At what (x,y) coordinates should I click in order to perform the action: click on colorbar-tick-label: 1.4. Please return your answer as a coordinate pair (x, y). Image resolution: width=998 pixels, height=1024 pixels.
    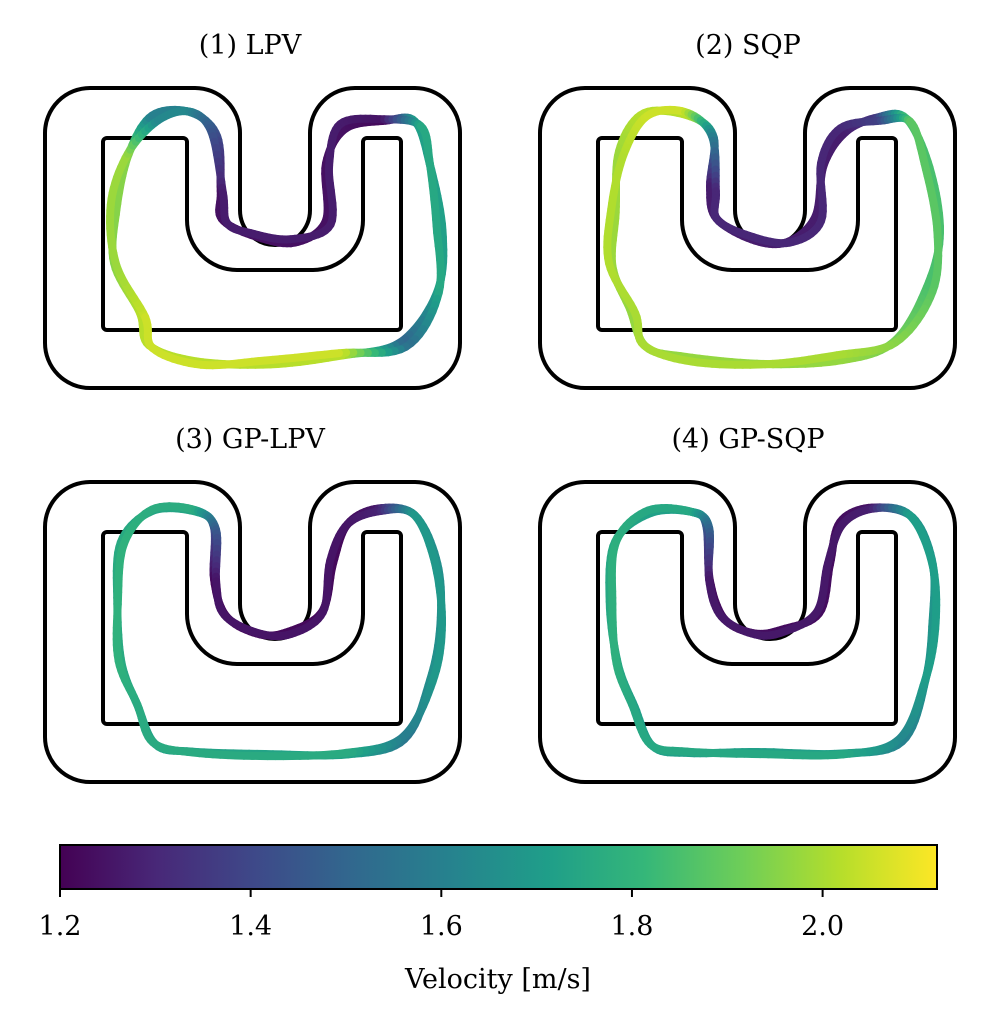
    Looking at the image, I should click on (250, 926).